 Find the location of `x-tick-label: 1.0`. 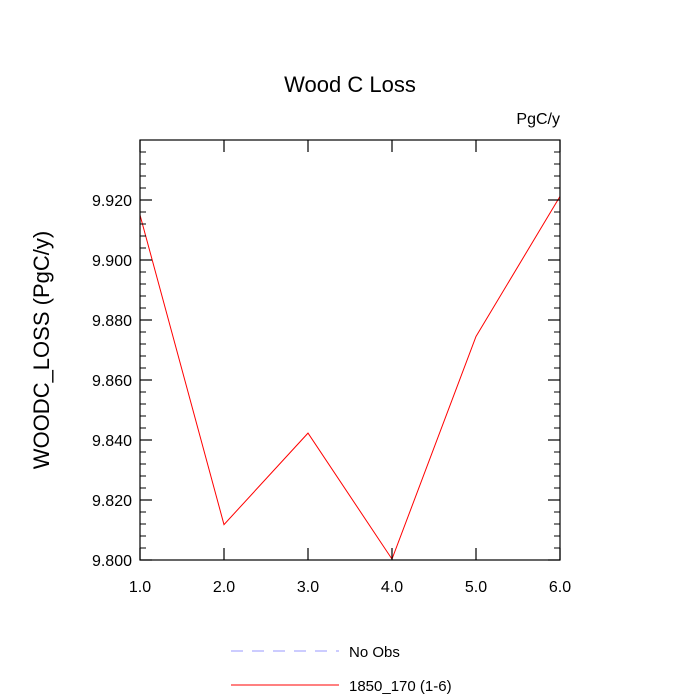

x-tick-label: 1.0 is located at coordinates (140, 587).